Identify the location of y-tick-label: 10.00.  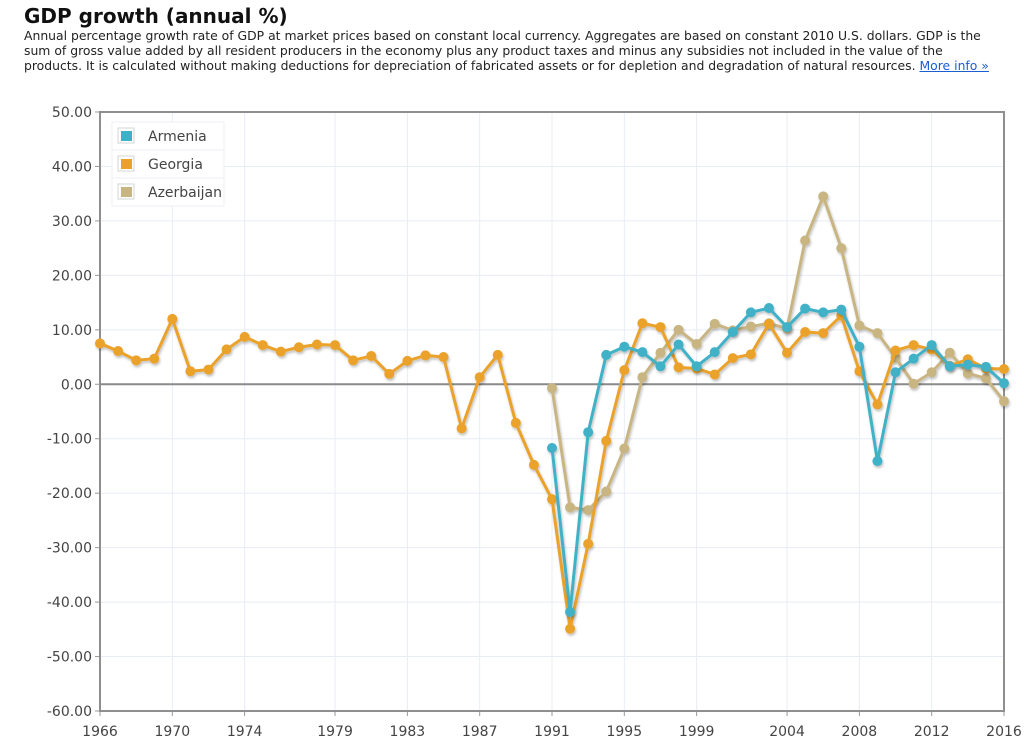
(72, 331).